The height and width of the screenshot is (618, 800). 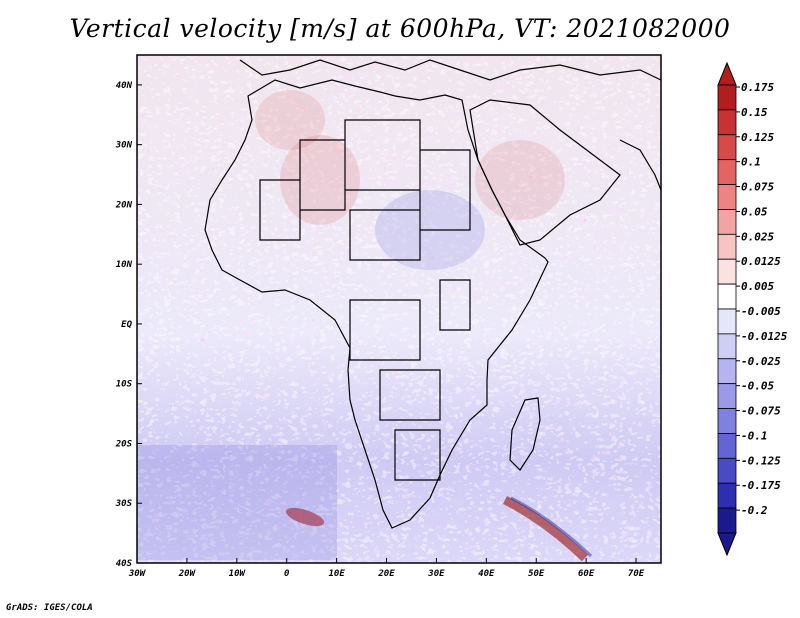 I want to click on colorbar-label: -0.05, so click(x=757, y=386).